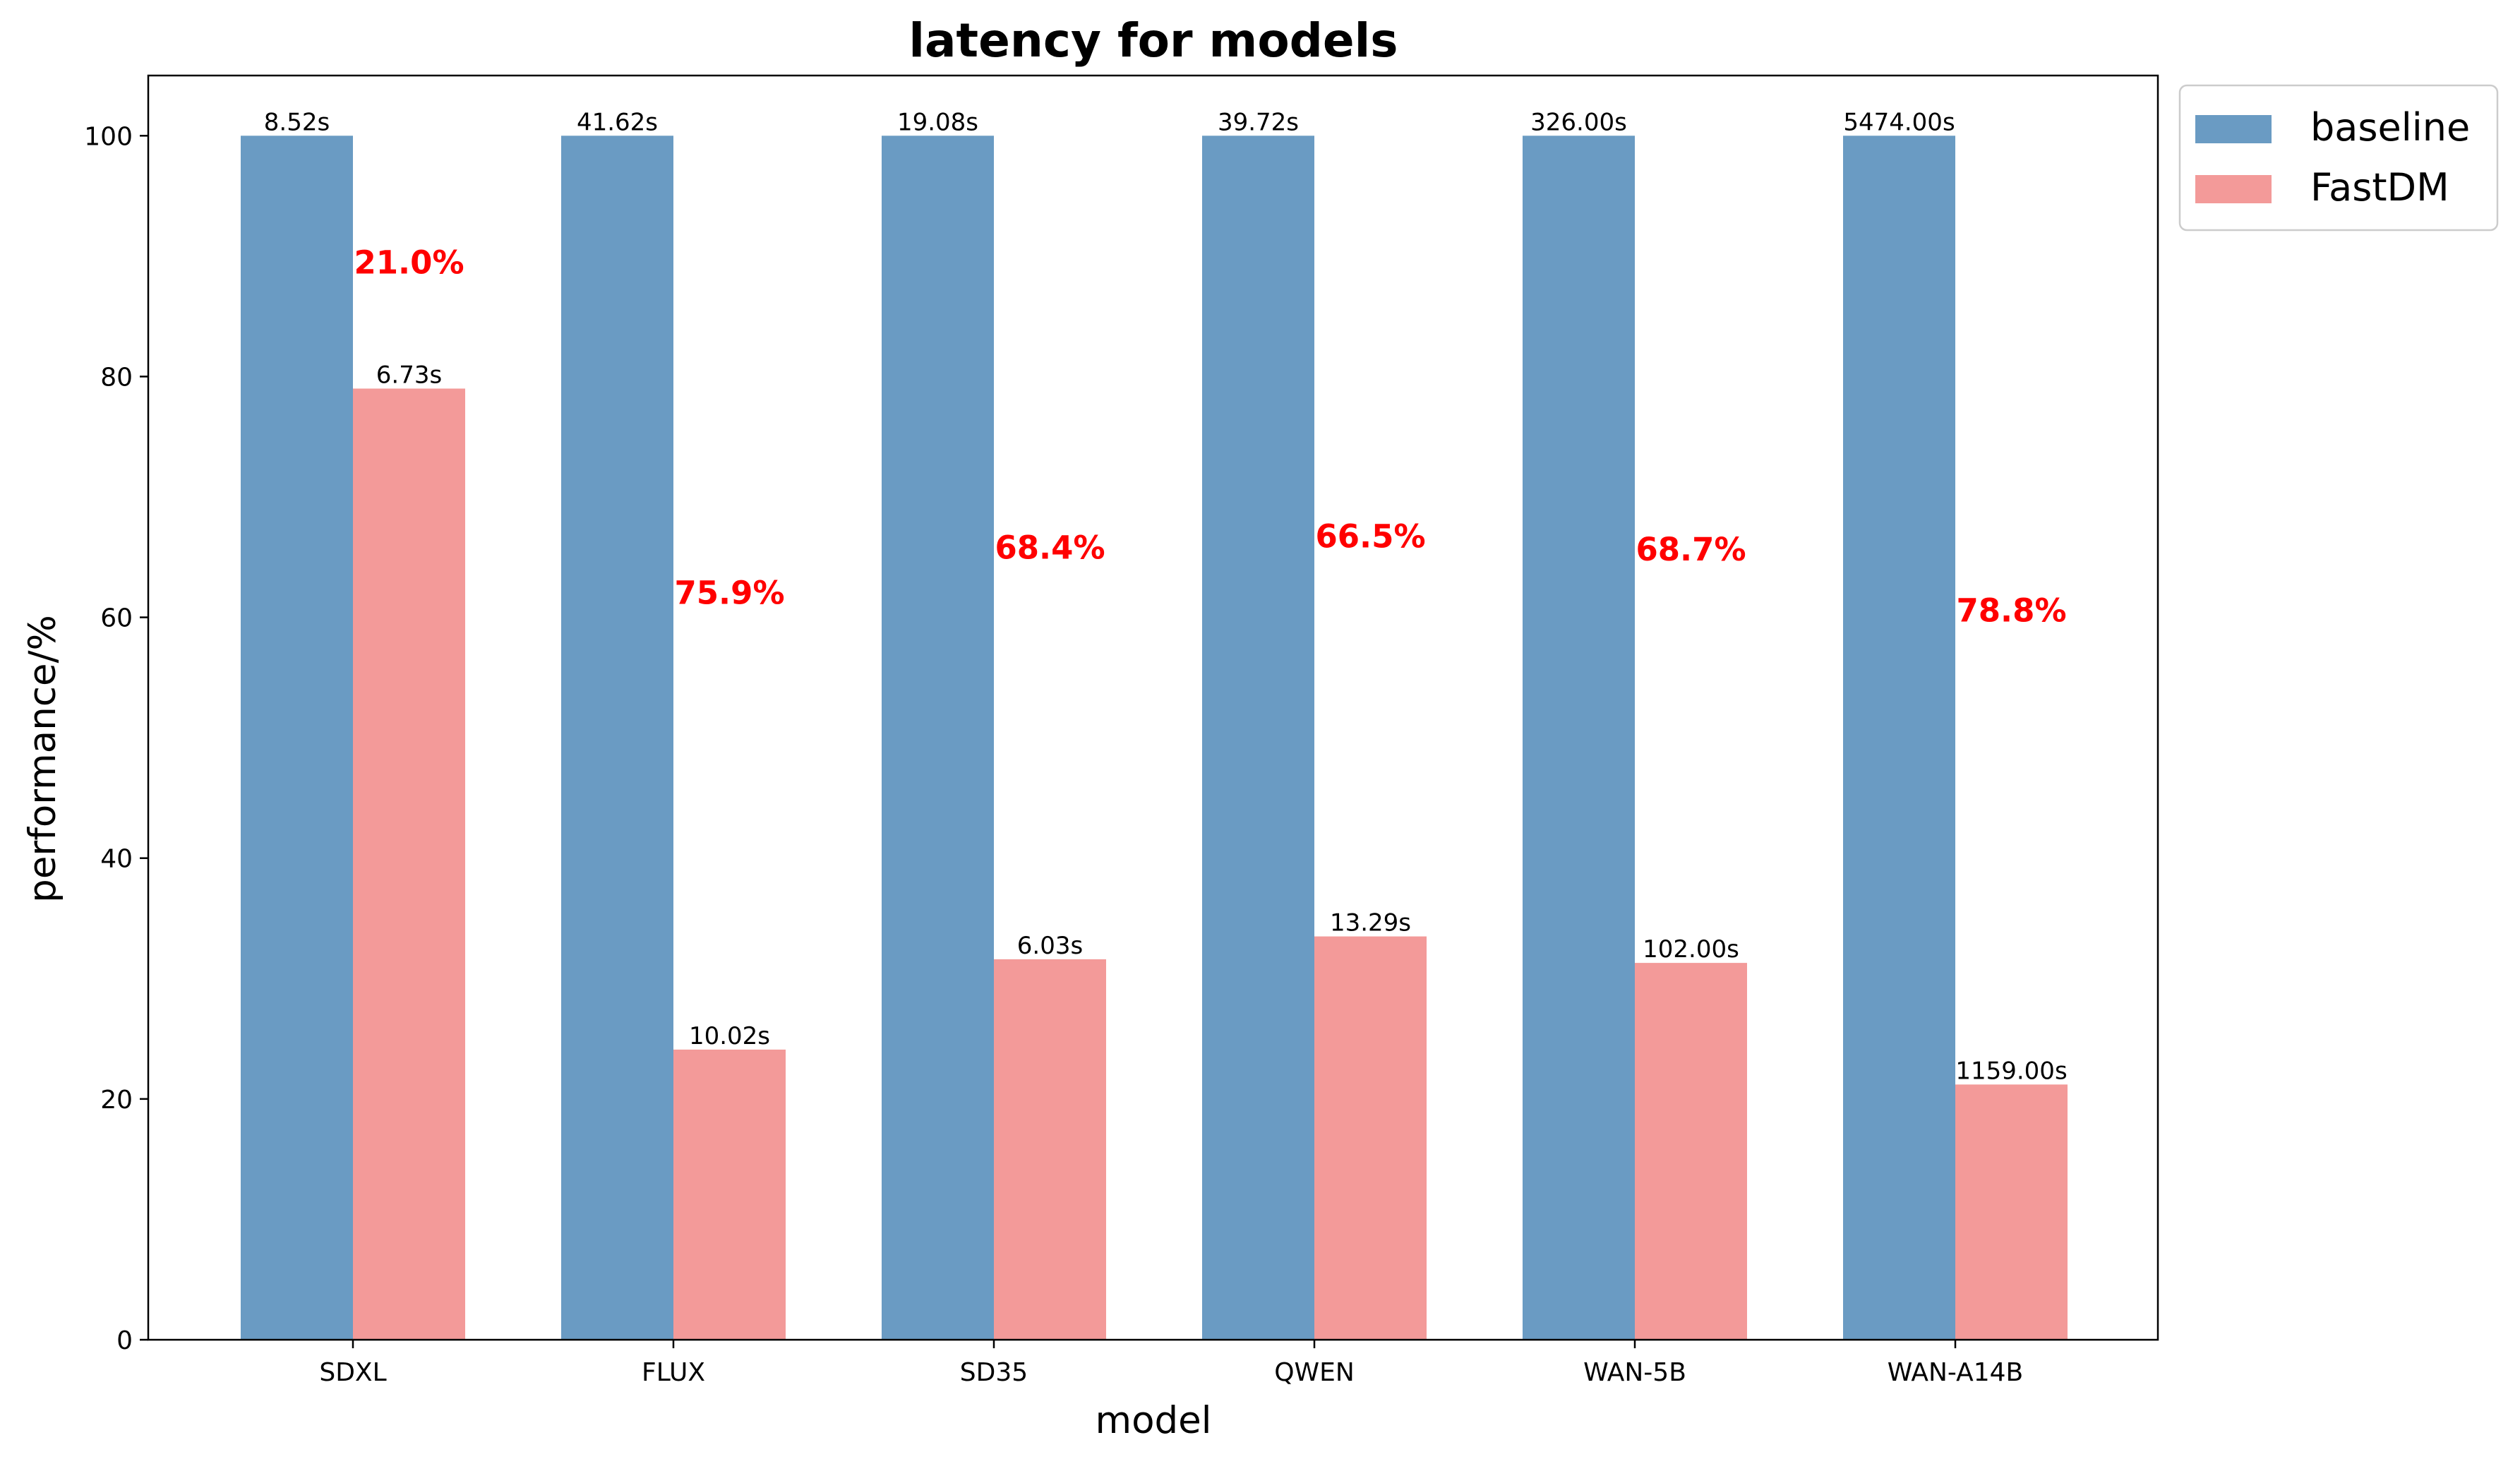 The height and width of the screenshot is (1464, 2520). What do you see at coordinates (729, 594) in the screenshot?
I see `speedup-annotation-flux: 75.9%` at bounding box center [729, 594].